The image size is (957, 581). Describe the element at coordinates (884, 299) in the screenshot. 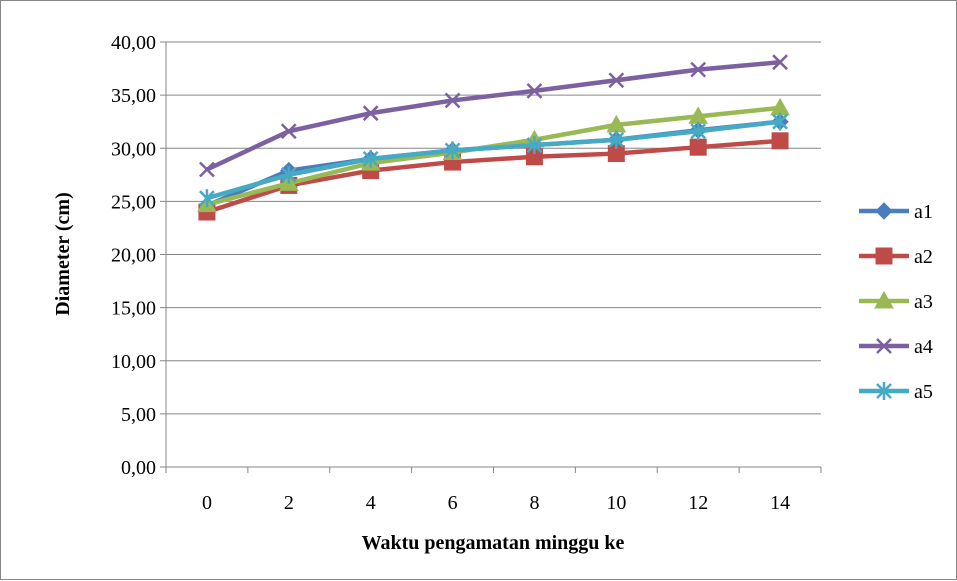

I see `triangle-marker` at that location.